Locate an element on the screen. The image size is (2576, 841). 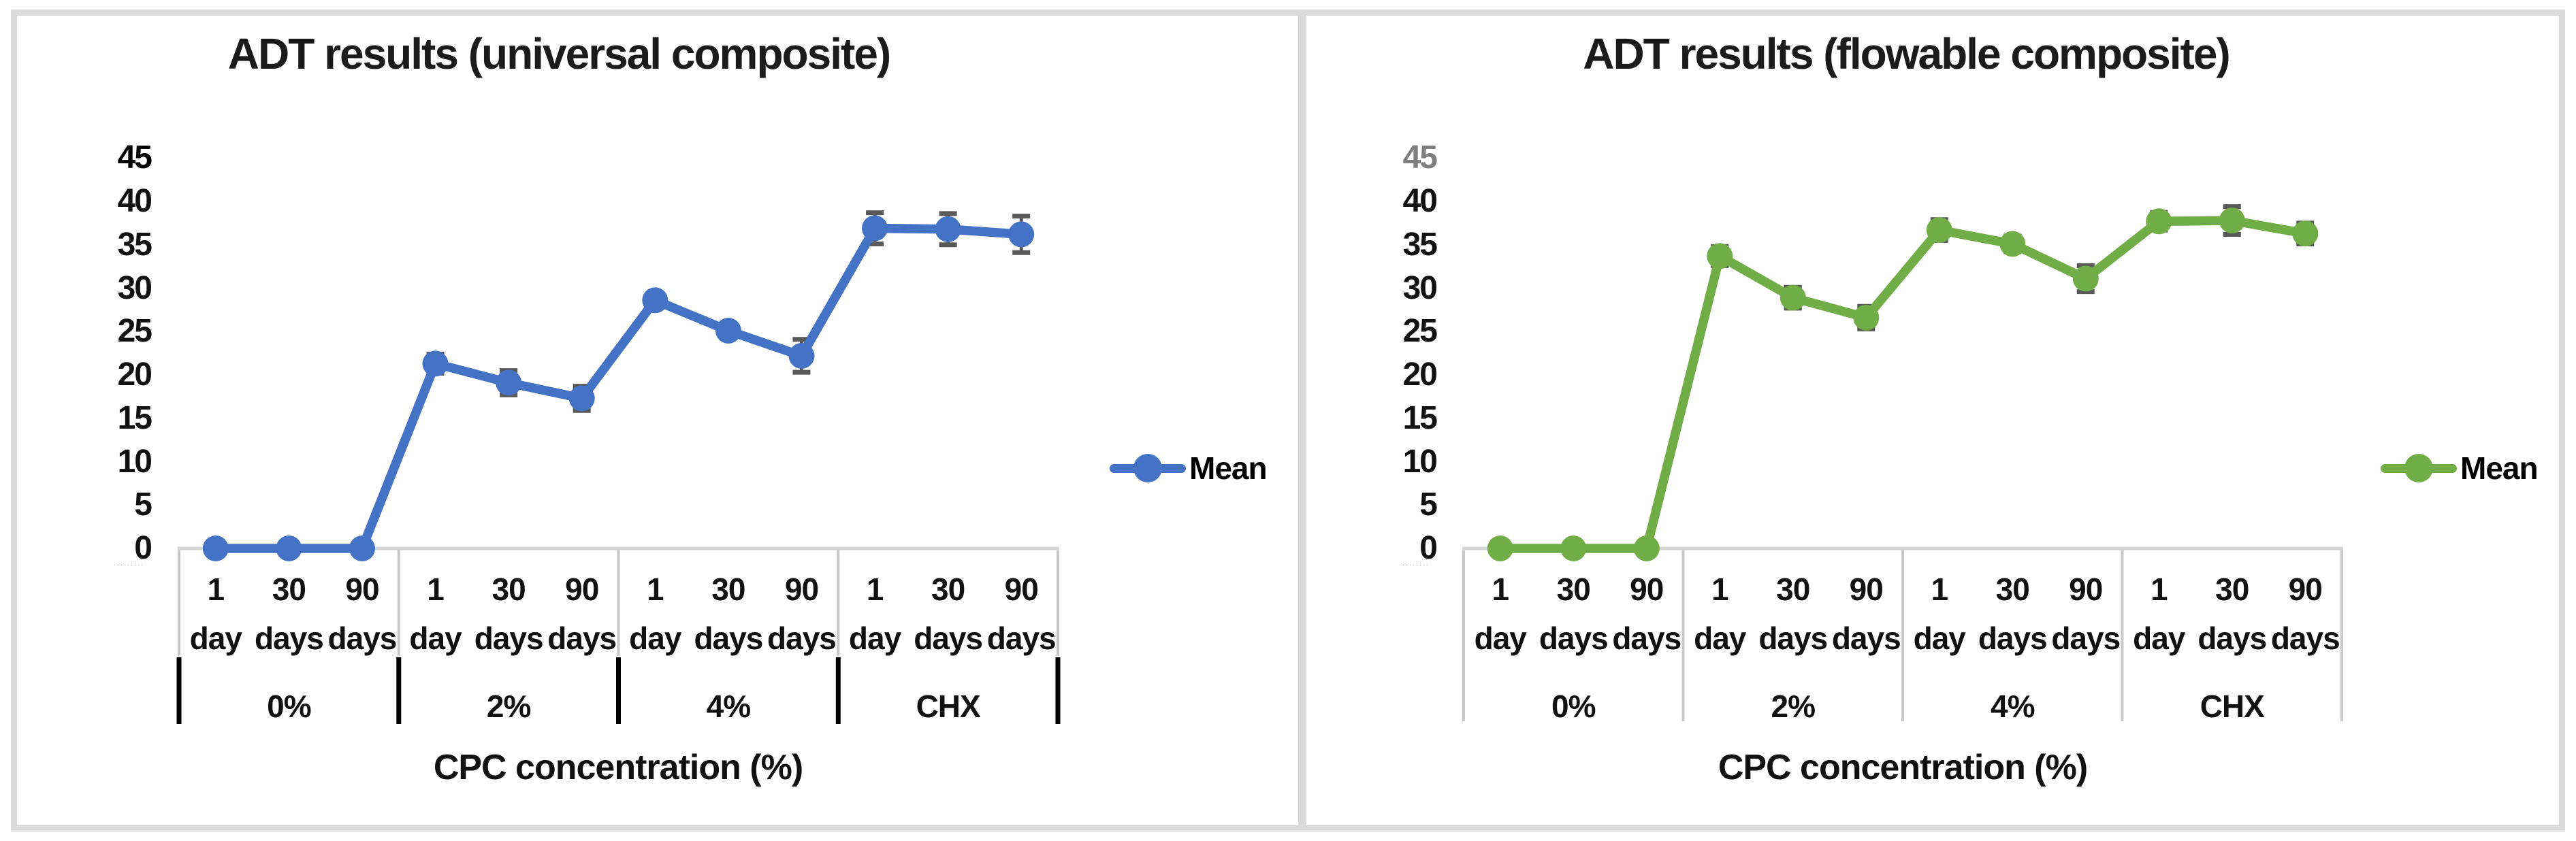
panel-divider-strip is located at coordinates (1302, 420).